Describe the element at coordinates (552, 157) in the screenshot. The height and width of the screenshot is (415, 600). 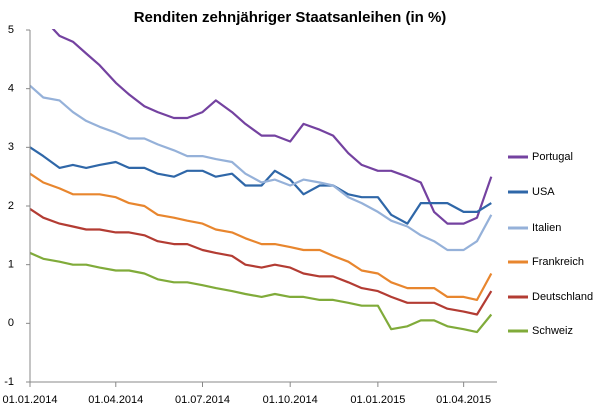
I see `legend-label: Portugal` at that location.